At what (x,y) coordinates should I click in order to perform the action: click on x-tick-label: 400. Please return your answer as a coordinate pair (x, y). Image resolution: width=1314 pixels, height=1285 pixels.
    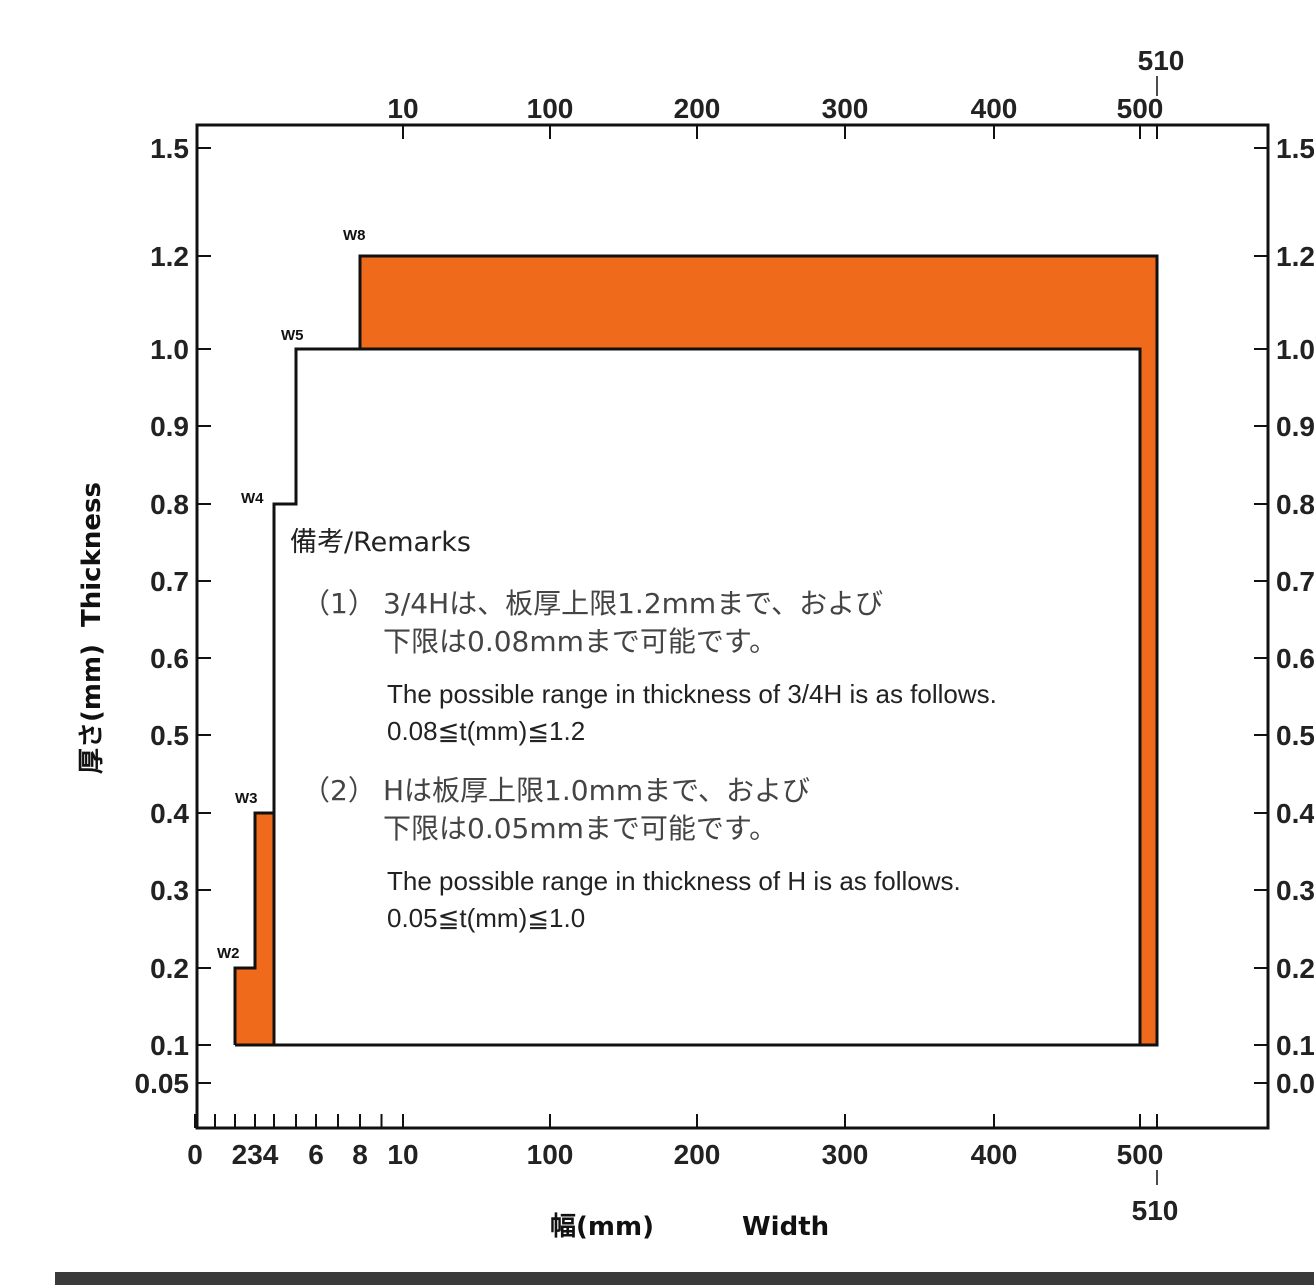
    Looking at the image, I should click on (994, 1154).